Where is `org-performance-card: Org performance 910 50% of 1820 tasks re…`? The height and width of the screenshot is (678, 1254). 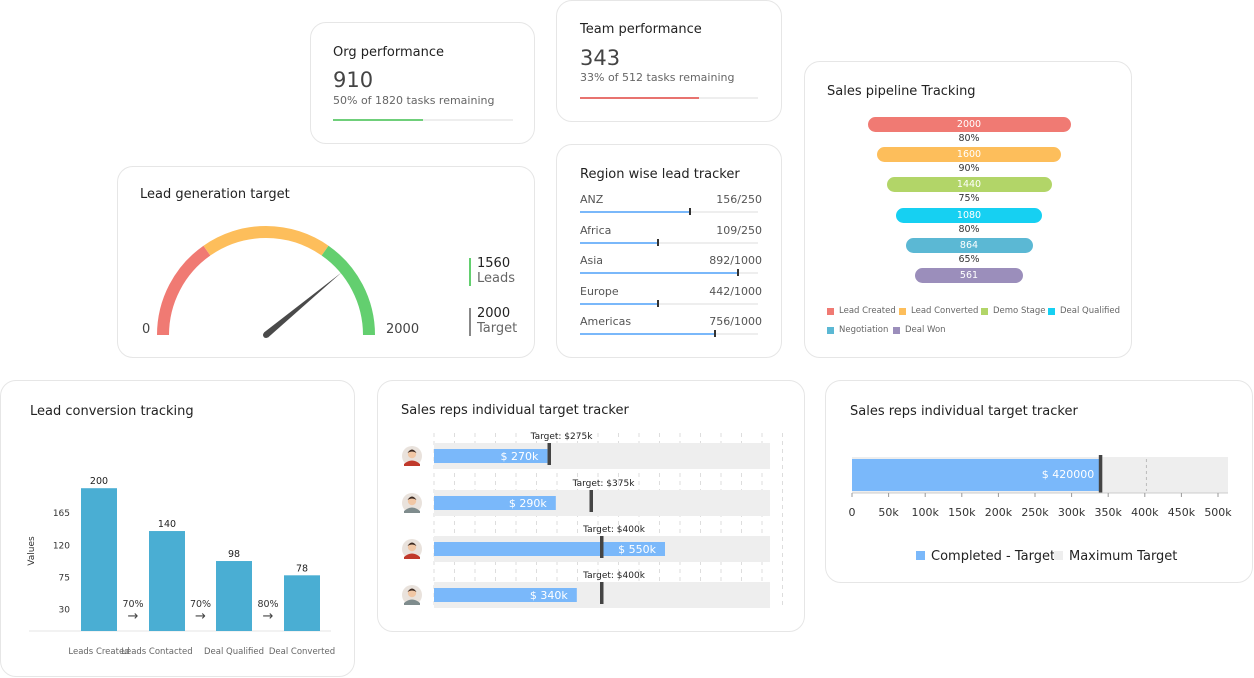 org-performance-card: Org performance 910 50% of 1820 tasks re… is located at coordinates (422, 83).